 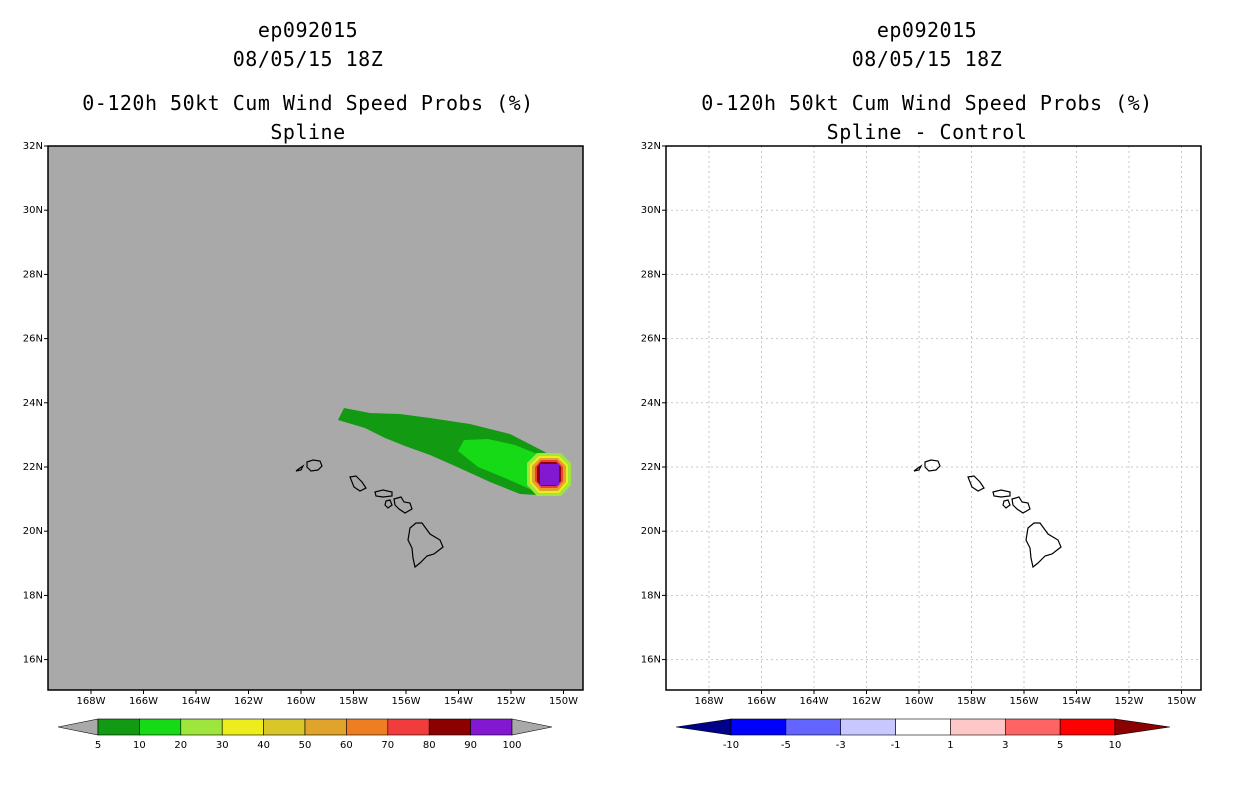 What do you see at coordinates (896, 745) in the screenshot?
I see `colorbar-label: -1` at bounding box center [896, 745].